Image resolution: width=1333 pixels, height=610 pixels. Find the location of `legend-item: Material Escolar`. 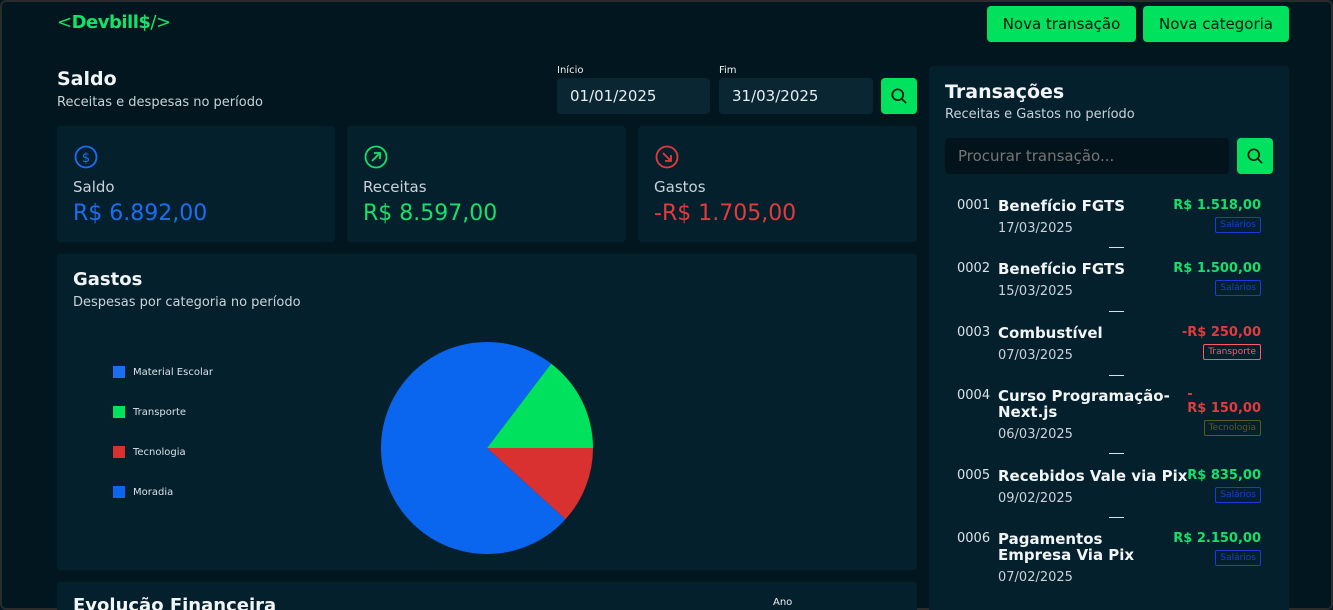

legend-item: Material Escolar is located at coordinates (163, 372).